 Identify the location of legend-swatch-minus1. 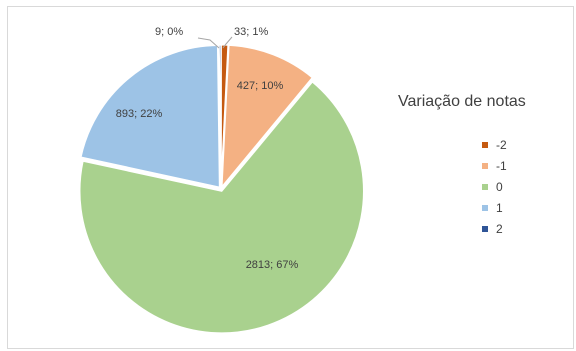
(485, 166).